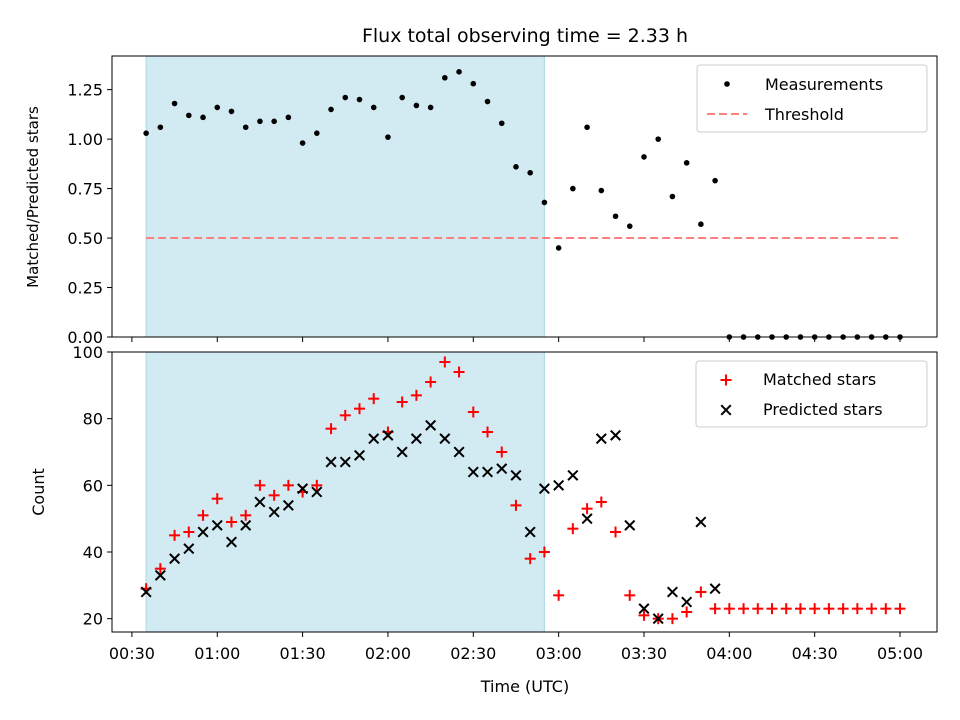  Describe the element at coordinates (93, 552) in the screenshot. I see `bottom-y-tick-label: 40` at that location.